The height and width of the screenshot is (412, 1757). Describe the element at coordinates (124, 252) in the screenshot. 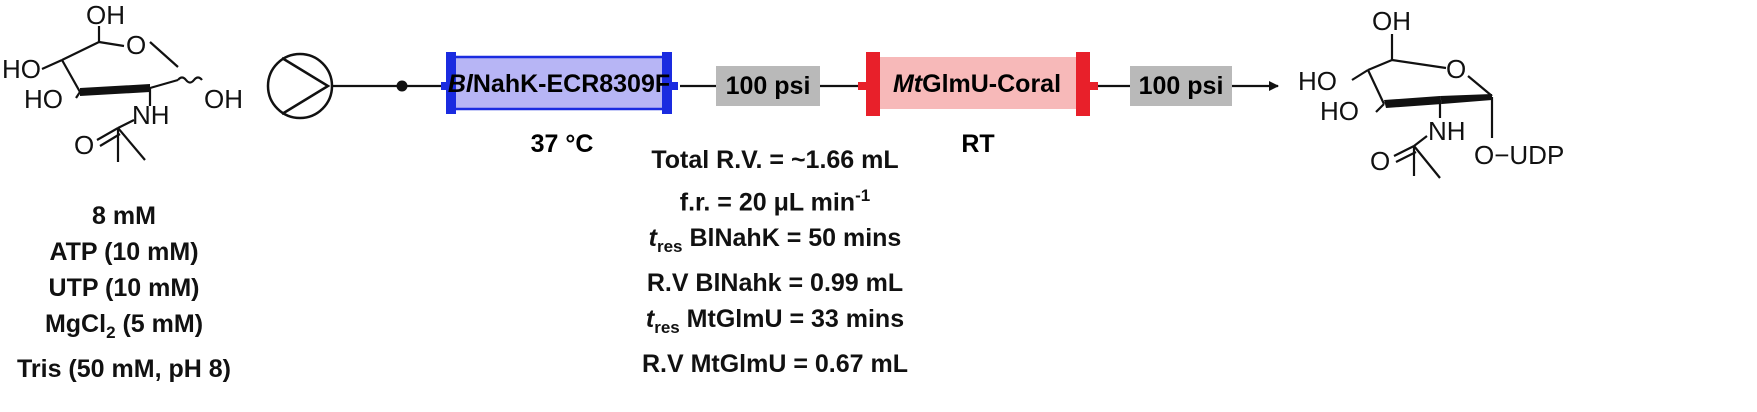

I see `atp-condition: ATP (10 mM)` at that location.